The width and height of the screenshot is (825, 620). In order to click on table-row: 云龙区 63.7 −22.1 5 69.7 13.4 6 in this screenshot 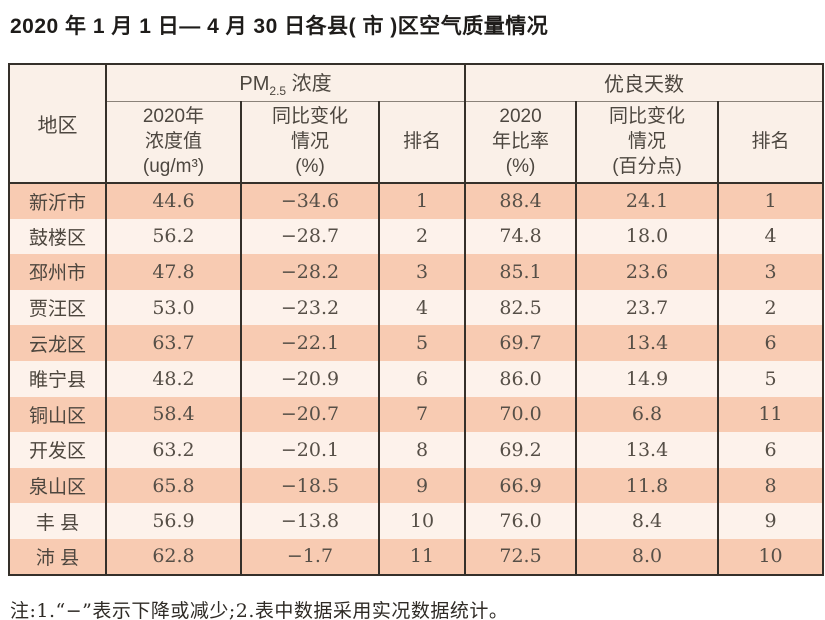, I will do `click(416, 343)`.